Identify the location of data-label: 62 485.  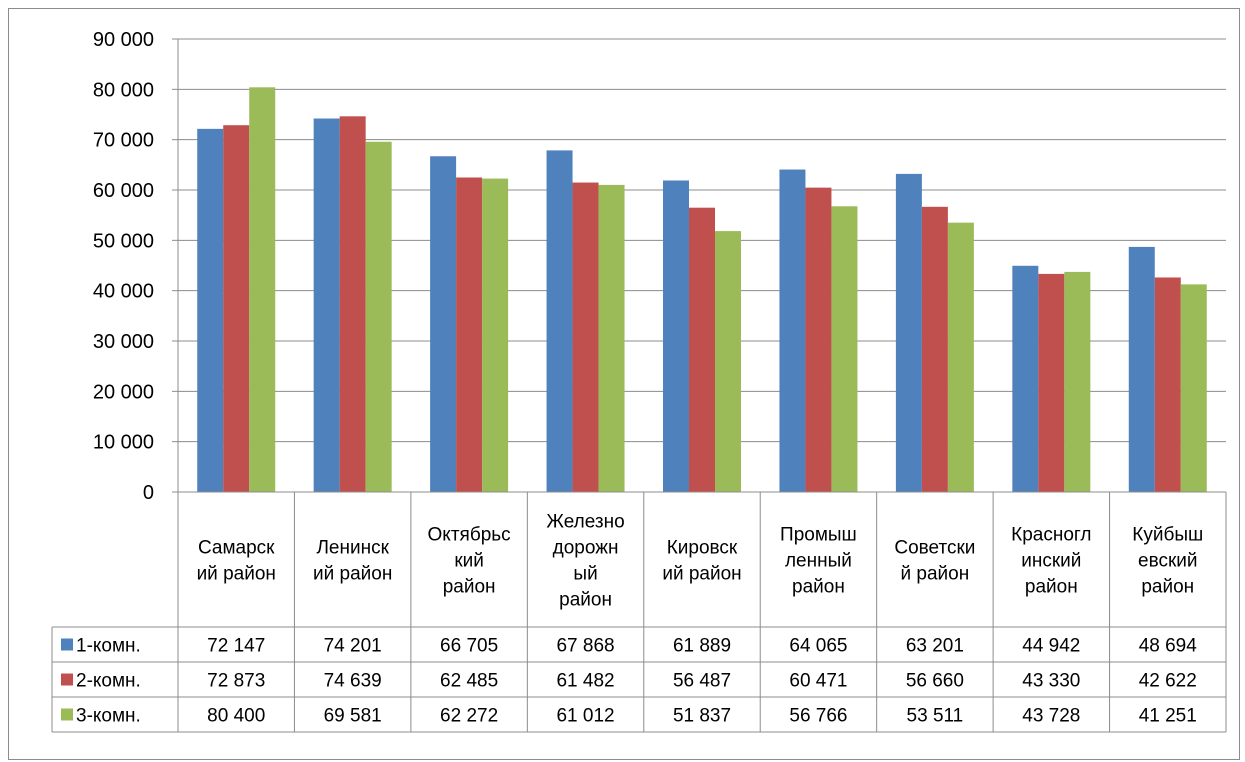
(469, 681).